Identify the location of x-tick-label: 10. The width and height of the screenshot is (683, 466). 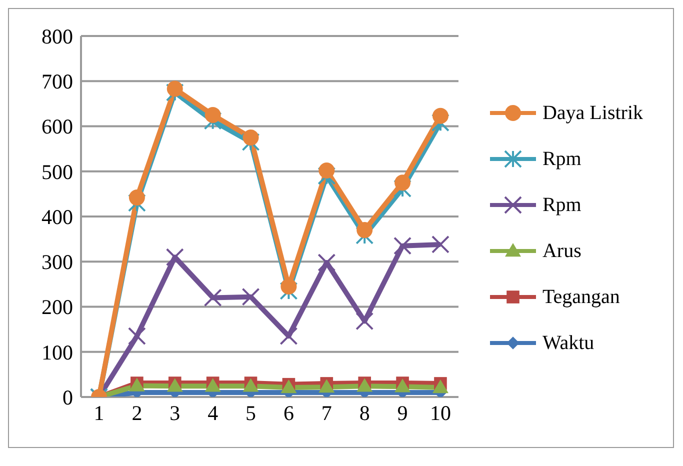
(440, 412).